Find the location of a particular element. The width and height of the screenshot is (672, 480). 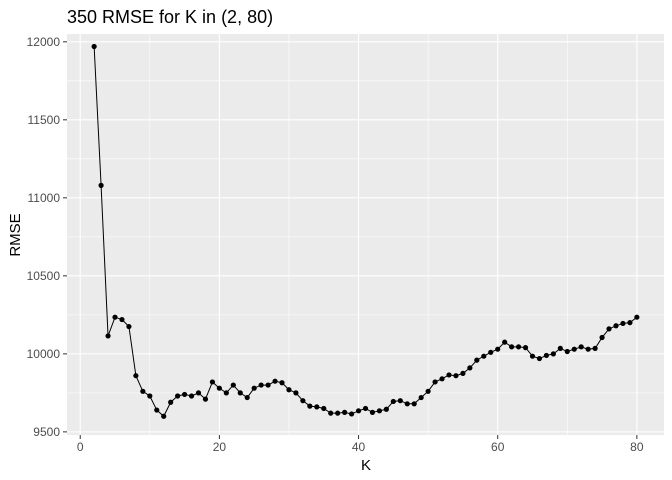

y-tick-label: 10500 is located at coordinates (44, 276).